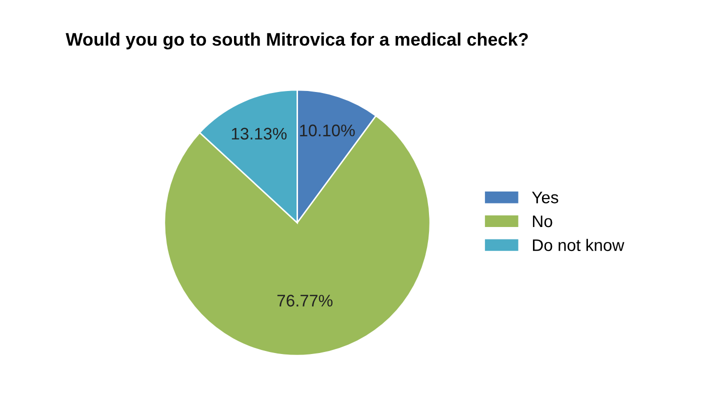  What do you see at coordinates (297, 41) in the screenshot?
I see `chart-title: Would you go to south Mitrovica for a medical check?` at bounding box center [297, 41].